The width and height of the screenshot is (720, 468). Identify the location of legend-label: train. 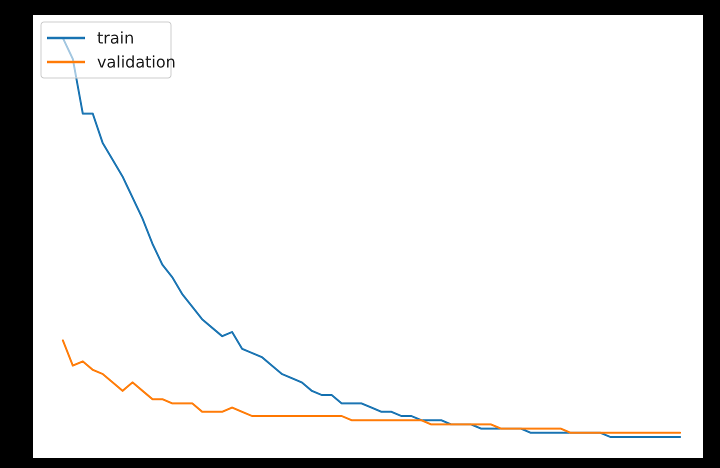
(115, 38).